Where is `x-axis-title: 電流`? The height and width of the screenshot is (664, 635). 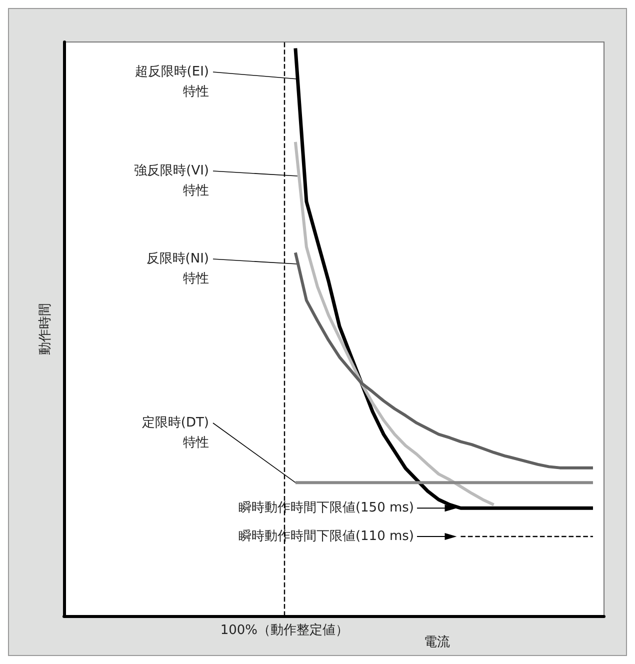
x-axis-title: 電流 is located at coordinates (437, 642).